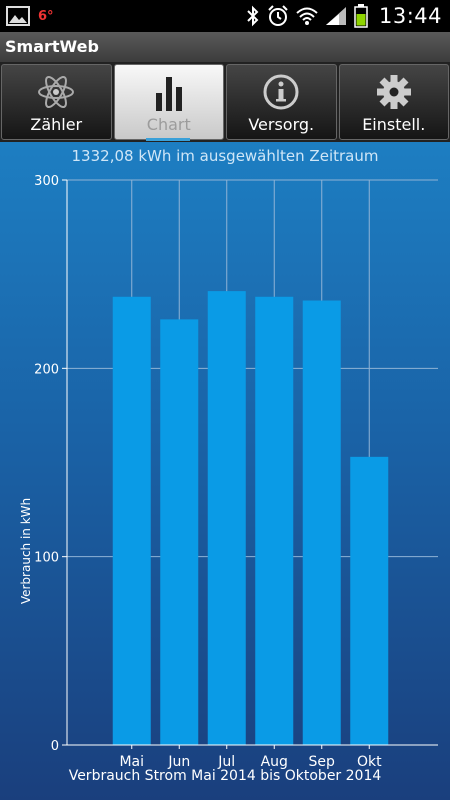  What do you see at coordinates (369, 762) in the screenshot?
I see `x-tick-label: Okt` at bounding box center [369, 762].